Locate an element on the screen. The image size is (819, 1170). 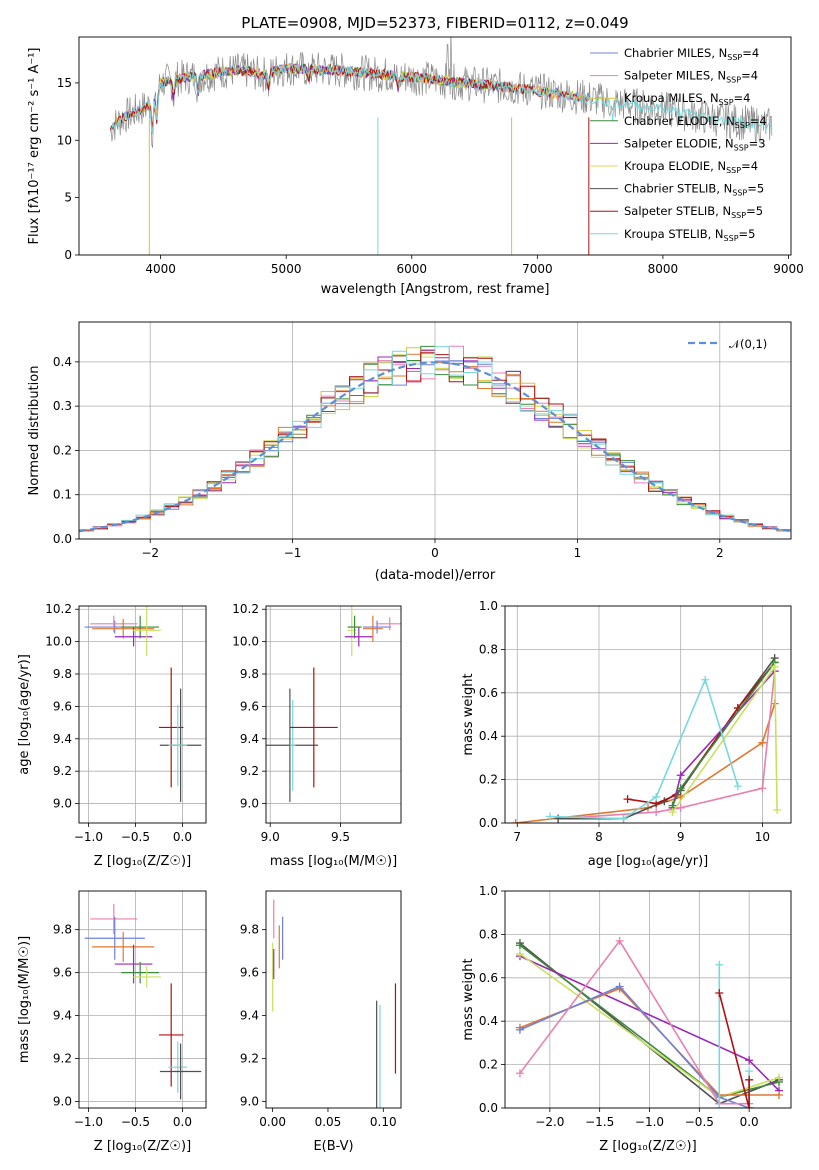
y-axis-label: age [log₁₀(age/yr)] is located at coordinates (24, 714).